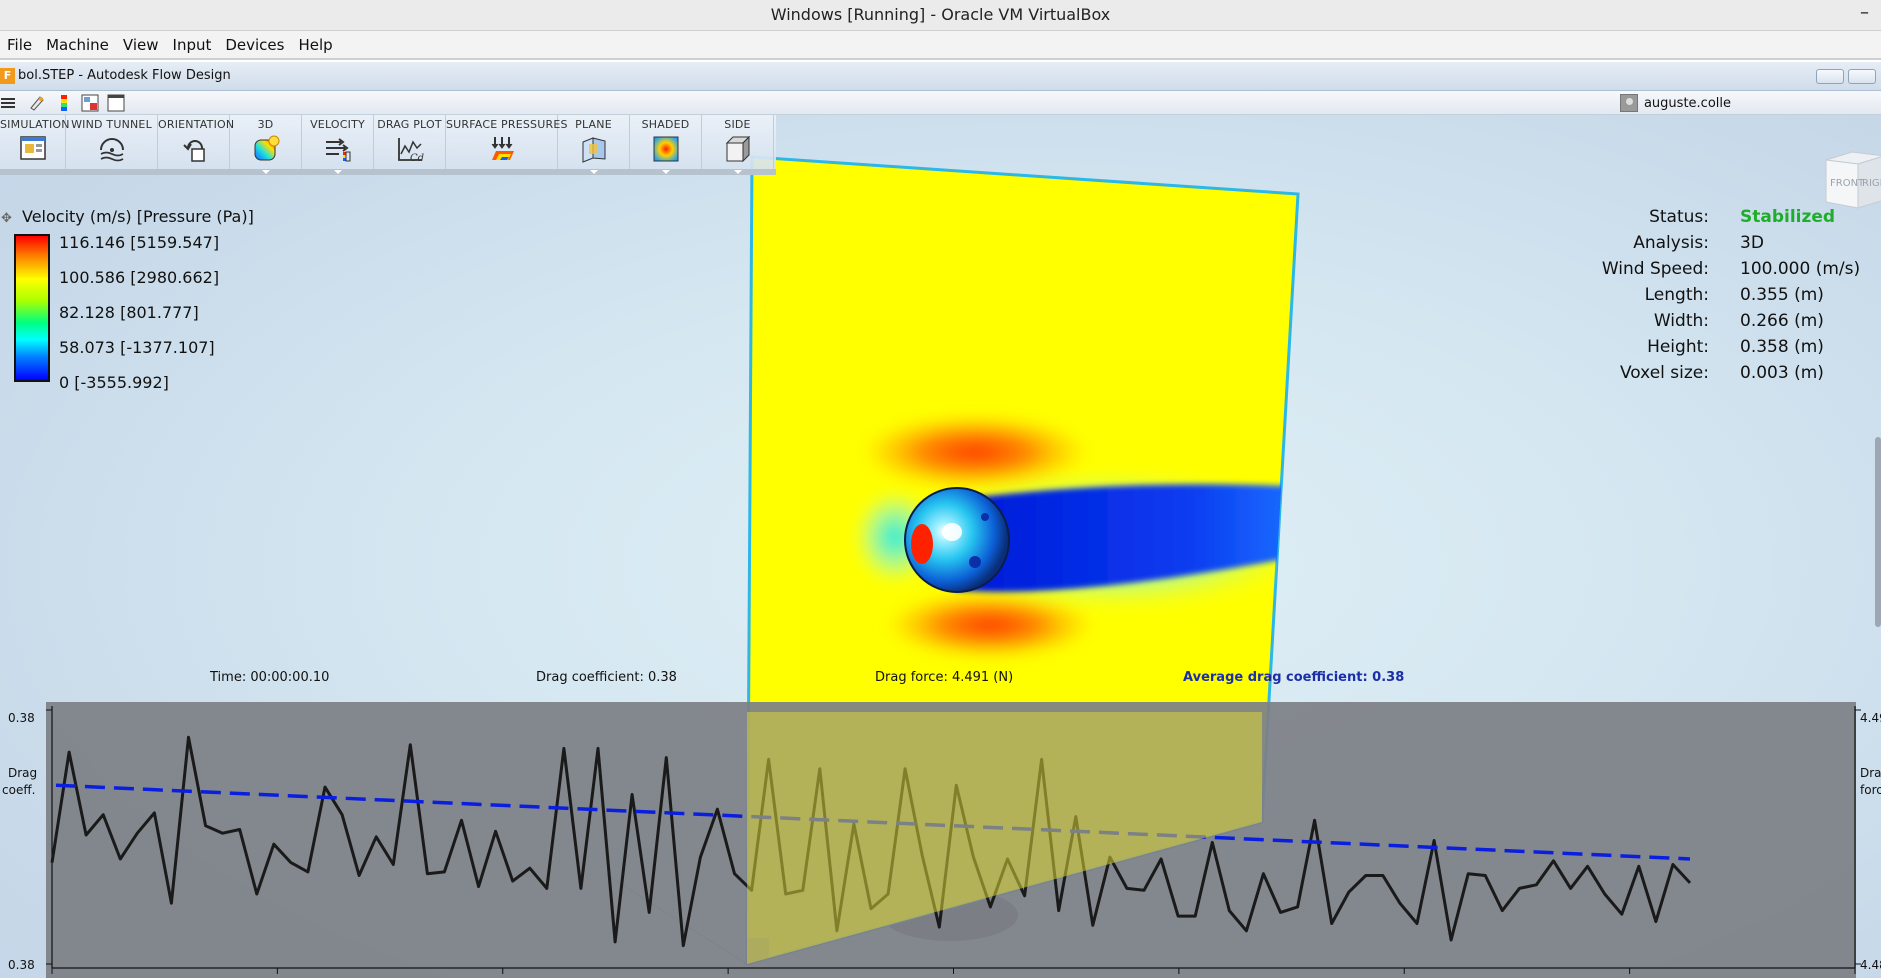 The height and width of the screenshot is (978, 1881). I want to click on scrollbar, so click(1878, 532).